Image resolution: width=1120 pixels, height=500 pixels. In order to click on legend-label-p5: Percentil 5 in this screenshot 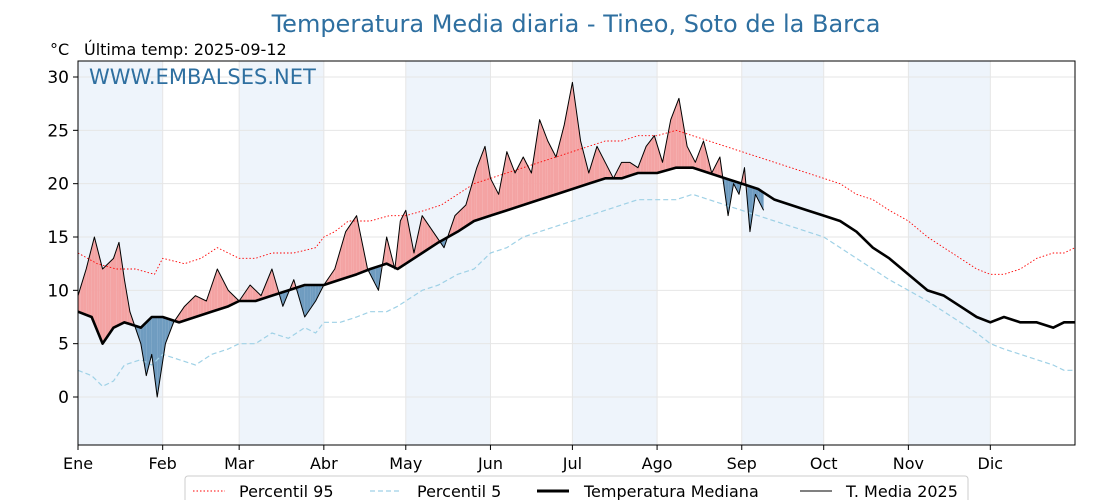, I will do `click(459, 491)`.